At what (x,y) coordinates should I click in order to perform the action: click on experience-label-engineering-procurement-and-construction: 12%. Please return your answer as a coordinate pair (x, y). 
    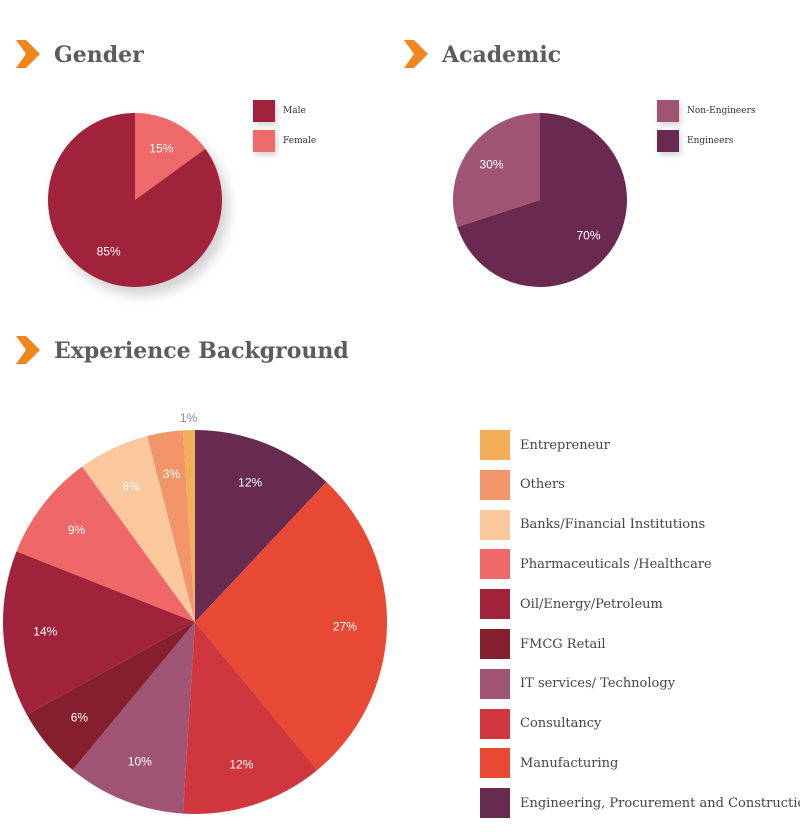
    Looking at the image, I should click on (250, 483).